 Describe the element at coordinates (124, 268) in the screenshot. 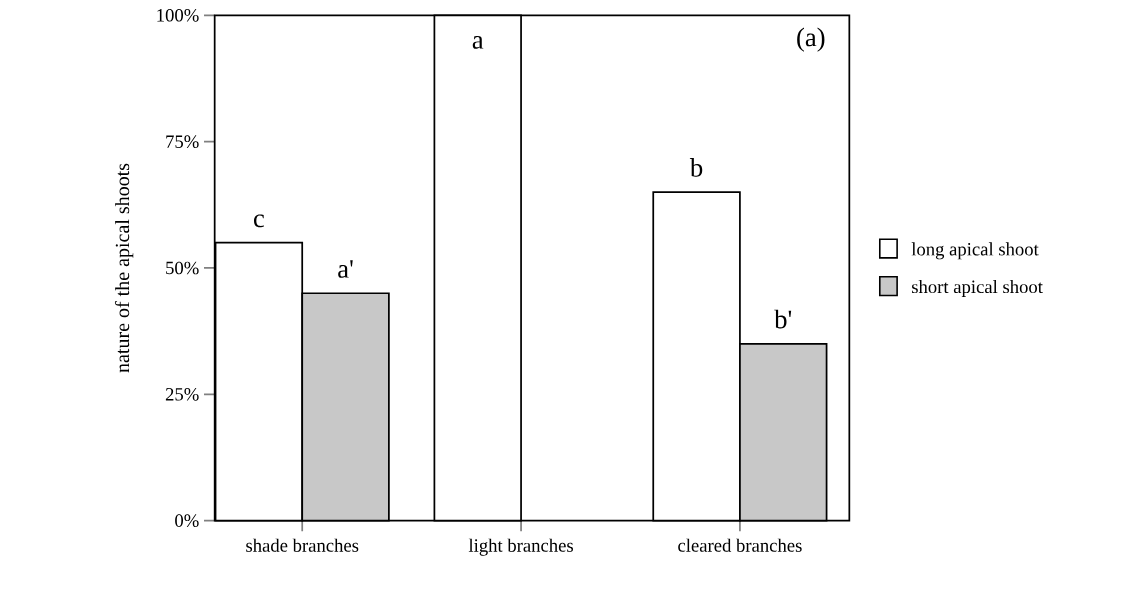

I see `y-axis-title: nature of the apical shoots` at that location.